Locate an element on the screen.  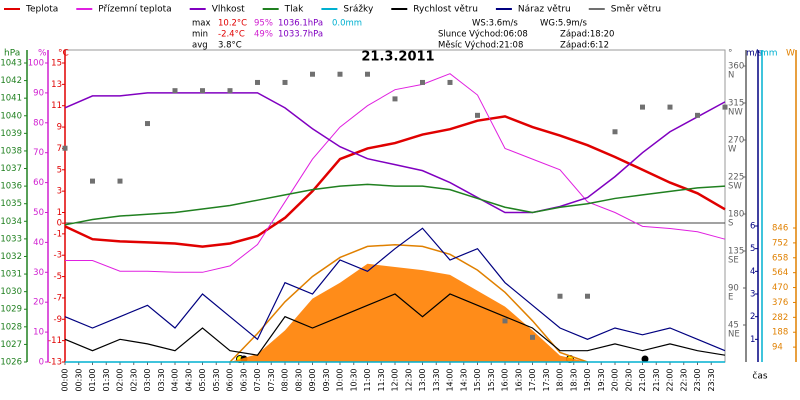
legend-label: Srážky is located at coordinates (358, 10).